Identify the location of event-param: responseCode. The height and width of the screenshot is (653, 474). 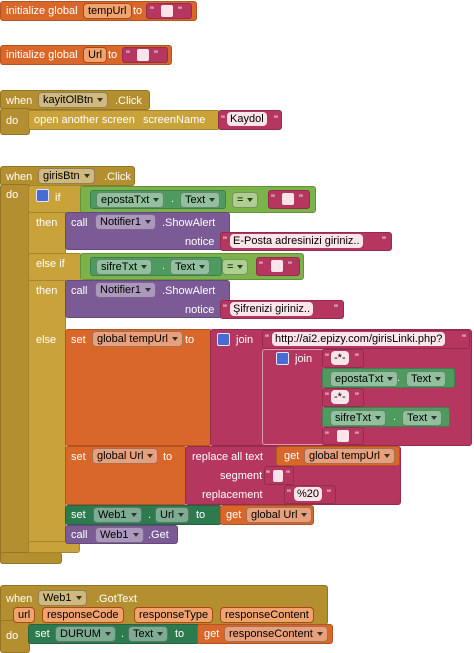
(83, 615).